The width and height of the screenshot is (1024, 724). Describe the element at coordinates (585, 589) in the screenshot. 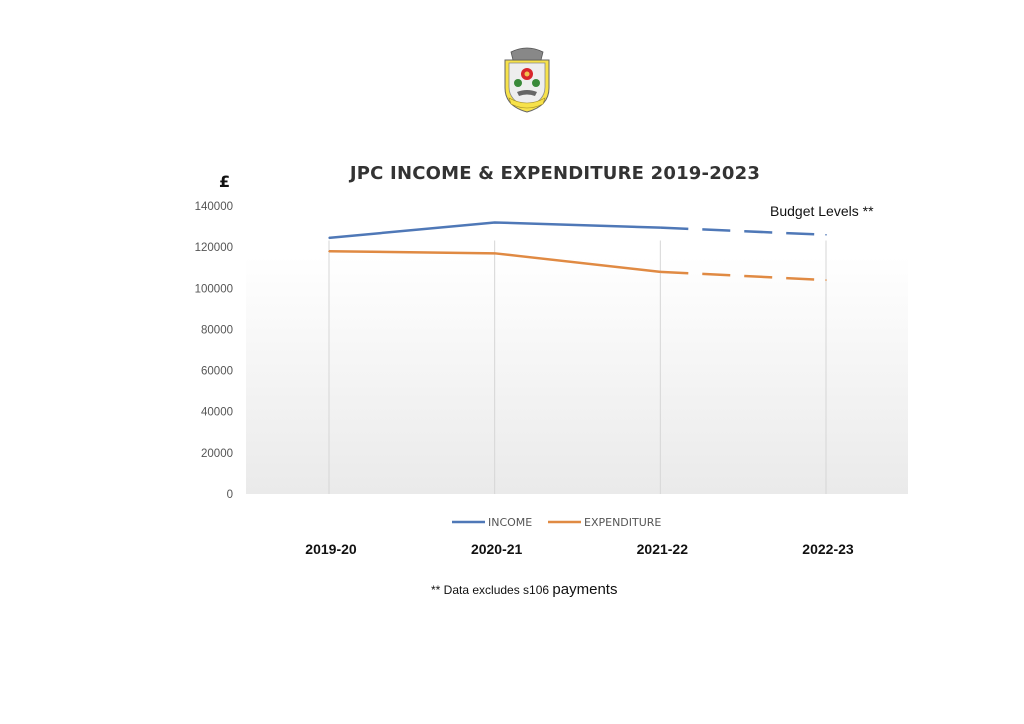

I see `footnote-suffix: payments` at that location.